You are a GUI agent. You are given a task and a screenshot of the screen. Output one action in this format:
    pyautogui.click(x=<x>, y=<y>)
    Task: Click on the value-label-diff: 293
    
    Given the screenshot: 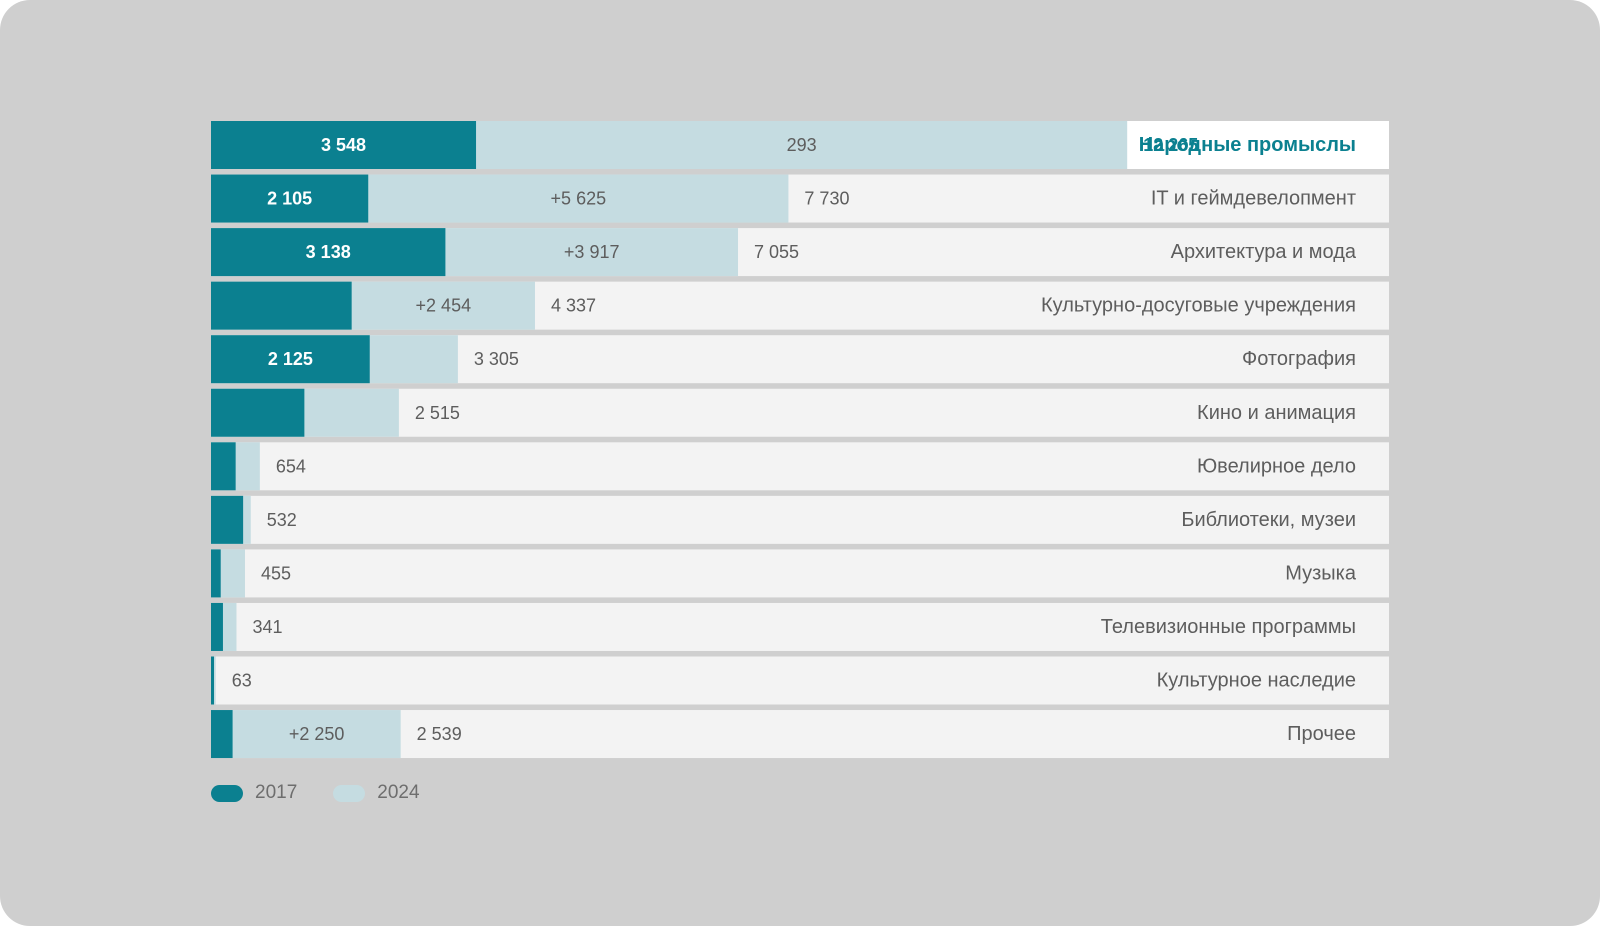 What is the action you would take?
    pyautogui.click(x=802, y=145)
    